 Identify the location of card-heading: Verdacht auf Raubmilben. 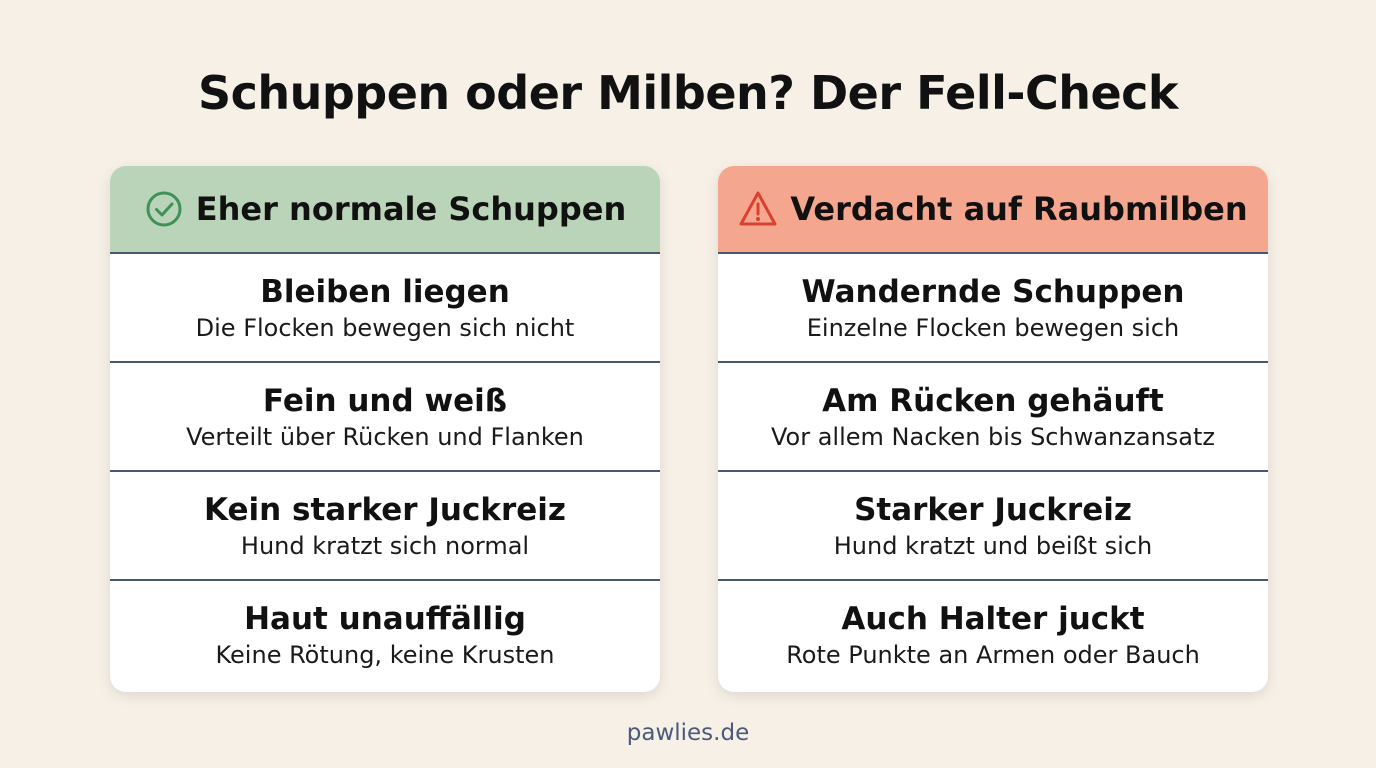
(1019, 209).